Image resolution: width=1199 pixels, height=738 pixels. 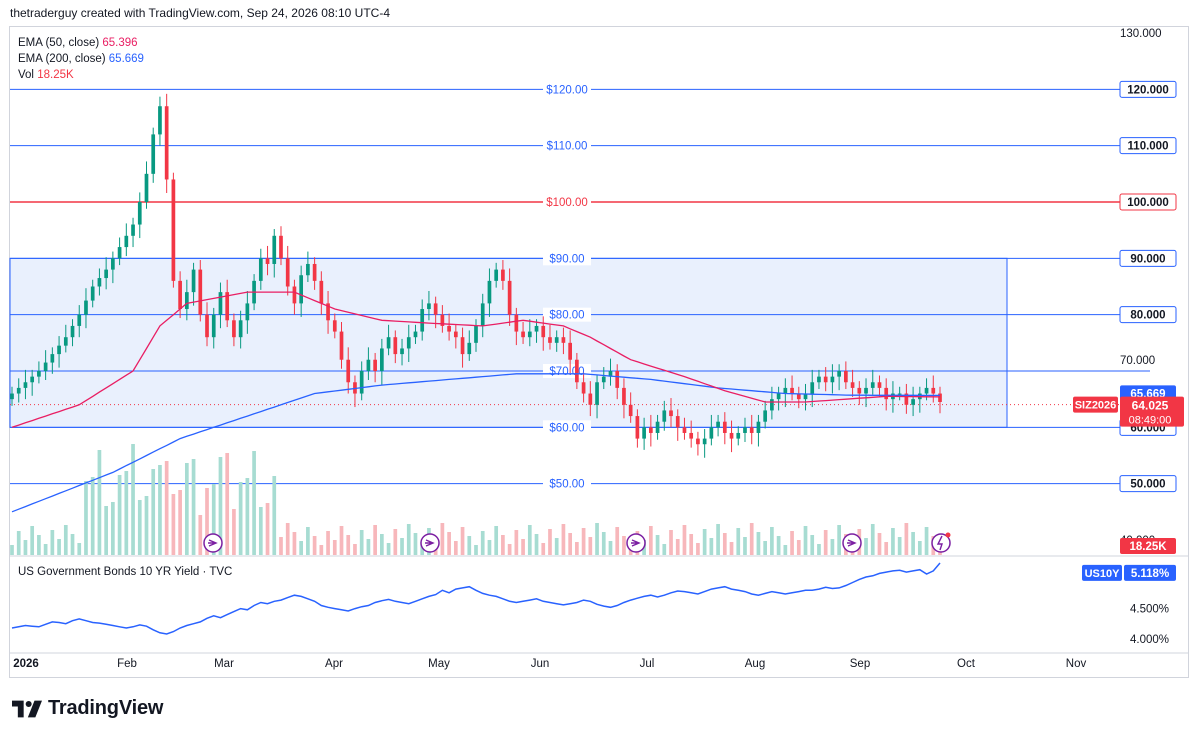 What do you see at coordinates (81, 59) in the screenshot?
I see `legend-ema200: EMA (200, close) 65.669` at bounding box center [81, 59].